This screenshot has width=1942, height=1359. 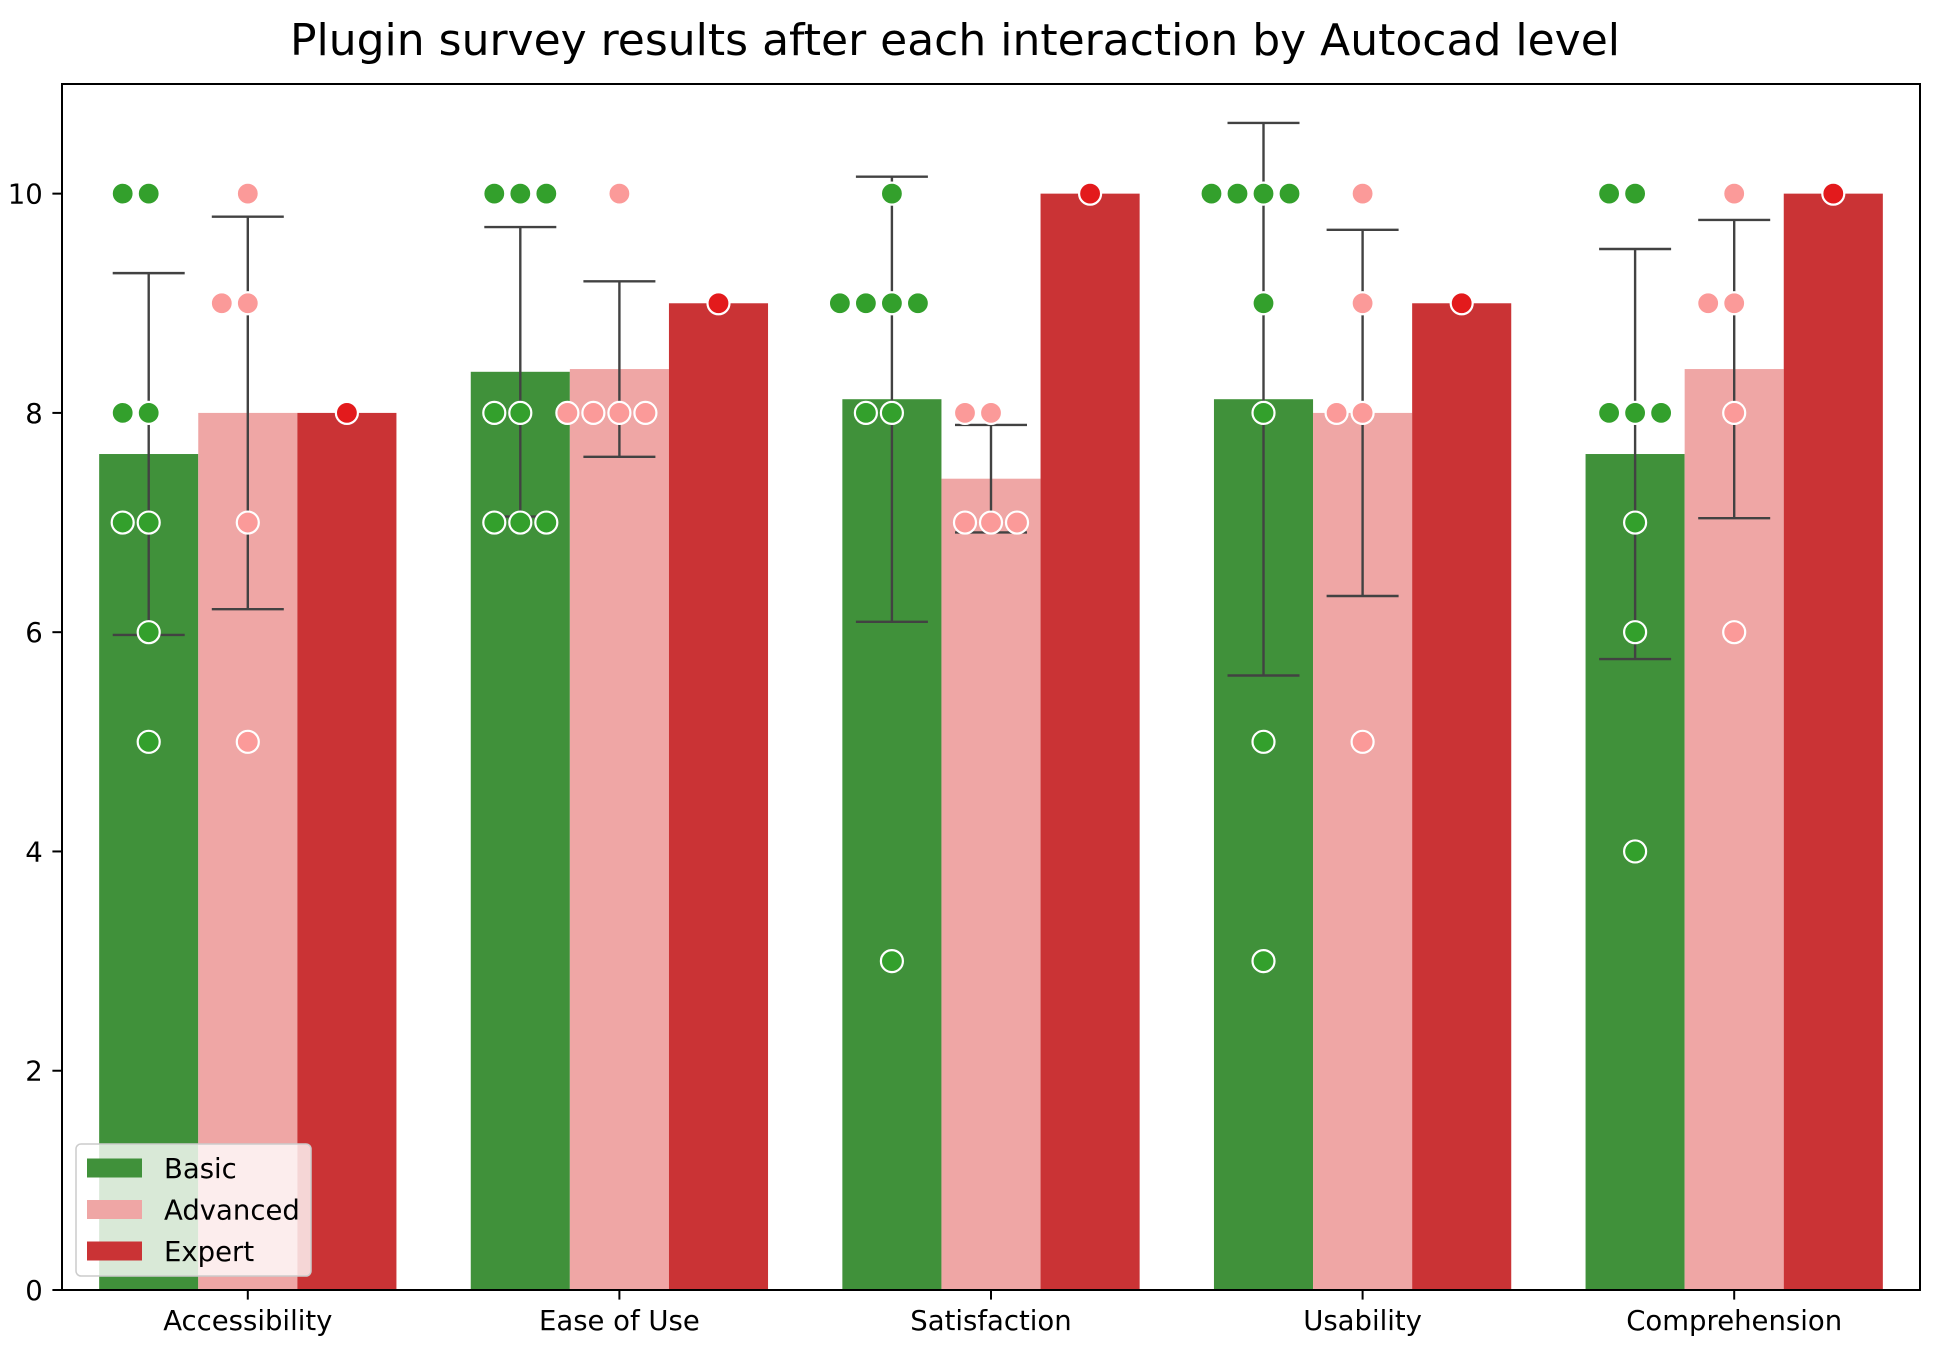 I want to click on error-bar-advanced-accessibility, so click(x=247, y=413).